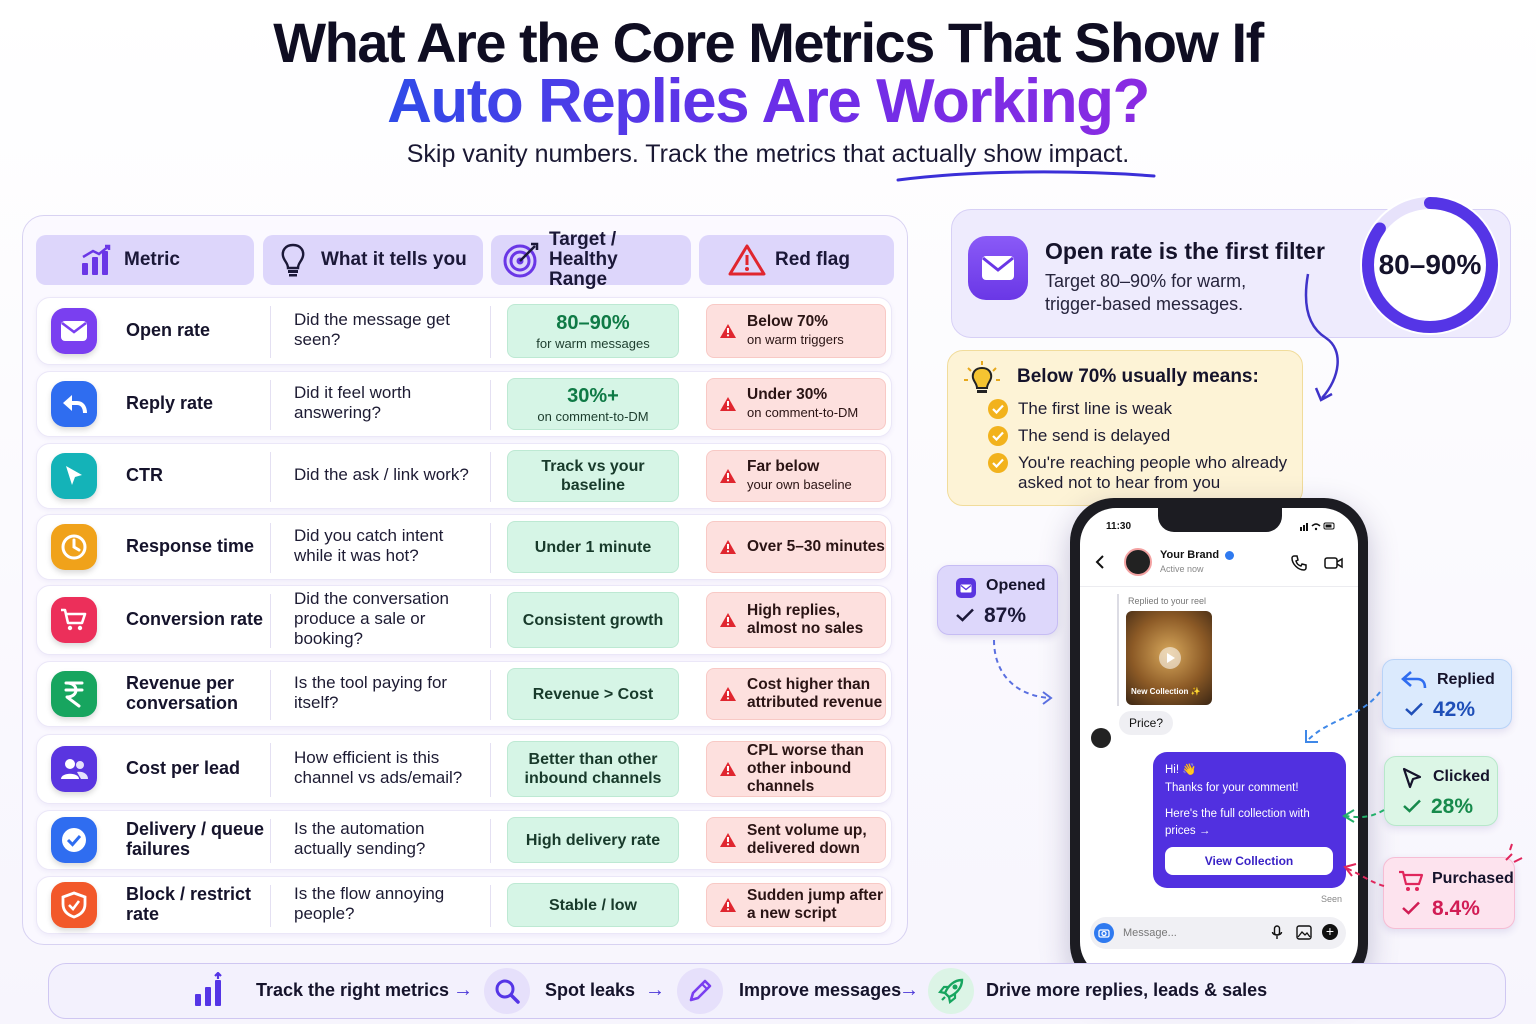 The width and height of the screenshot is (1536, 1024). What do you see at coordinates (1220, 520) in the screenshot?
I see `phone-notch` at bounding box center [1220, 520].